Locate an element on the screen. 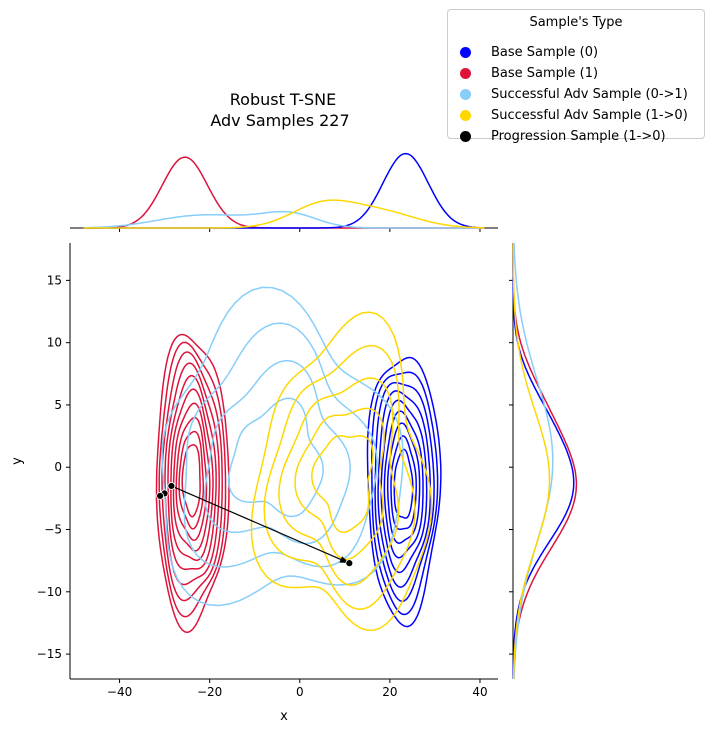 The width and height of the screenshot is (716, 732). marginal-x-plot is located at coordinates (284, 192).